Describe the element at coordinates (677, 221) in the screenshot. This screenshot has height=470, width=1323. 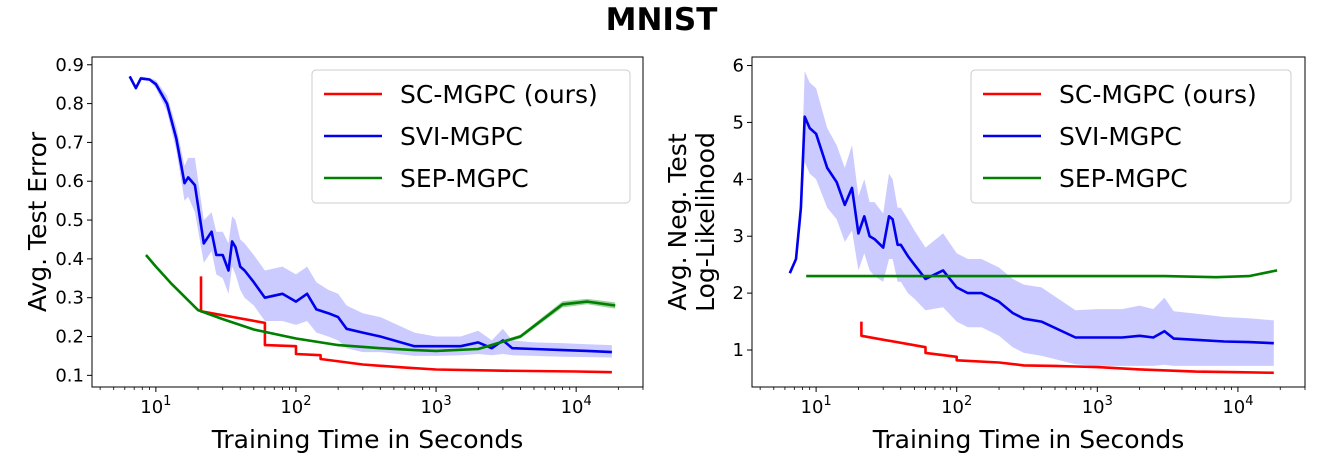
I see `y-axis-label-line-1: Avg. Neg. Test` at that location.